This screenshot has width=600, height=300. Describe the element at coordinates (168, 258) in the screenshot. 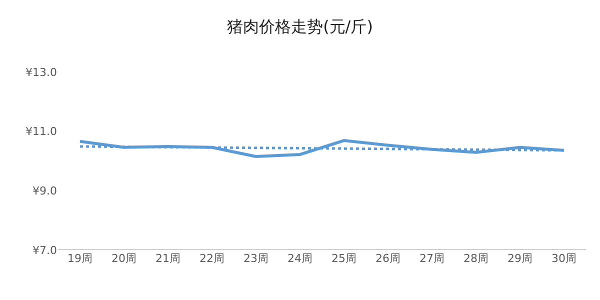

I see `x-tick-label: 21周` at that location.